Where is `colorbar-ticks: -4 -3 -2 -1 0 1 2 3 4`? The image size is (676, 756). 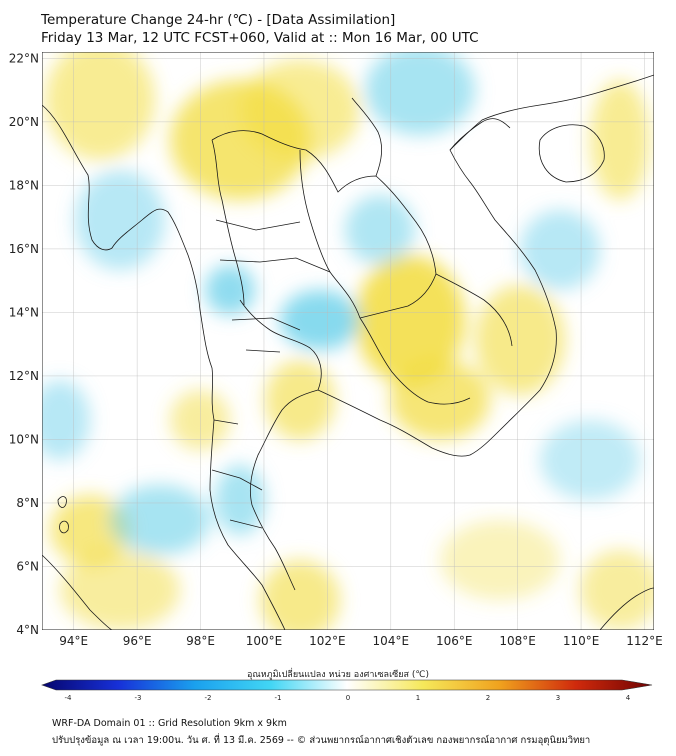
colorbar-ticks: -4 -3 -2 -1 0 1 2 3 4 is located at coordinates (348, 698).